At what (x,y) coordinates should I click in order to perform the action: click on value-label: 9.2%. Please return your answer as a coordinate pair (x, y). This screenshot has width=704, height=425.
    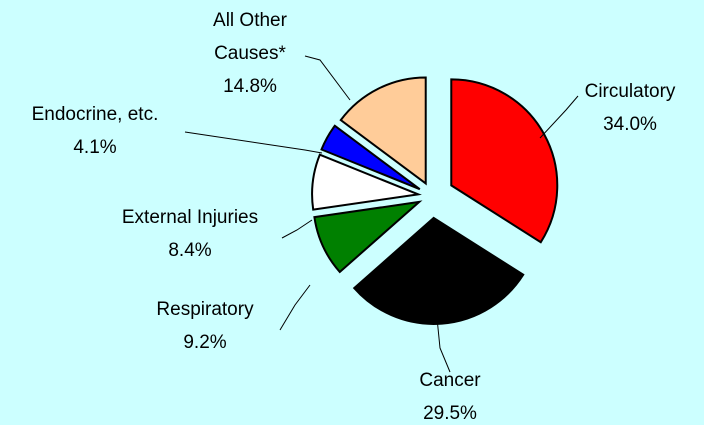
    Looking at the image, I should click on (205, 342).